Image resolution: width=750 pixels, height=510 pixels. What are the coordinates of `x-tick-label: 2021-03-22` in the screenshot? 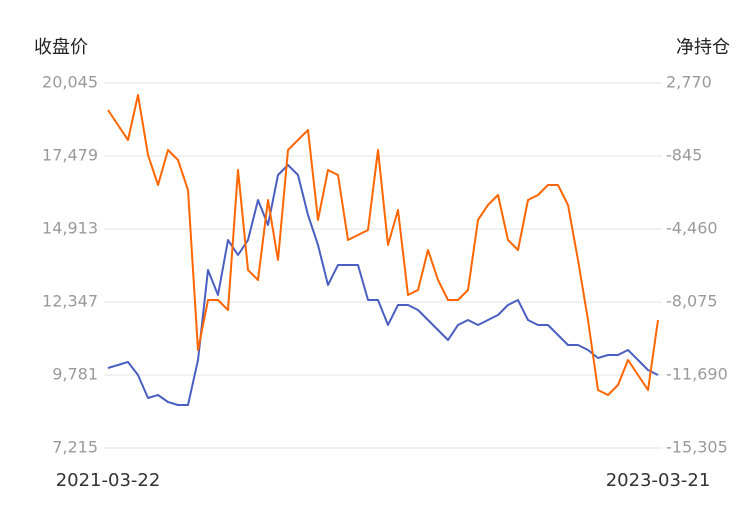 It's located at (108, 480).